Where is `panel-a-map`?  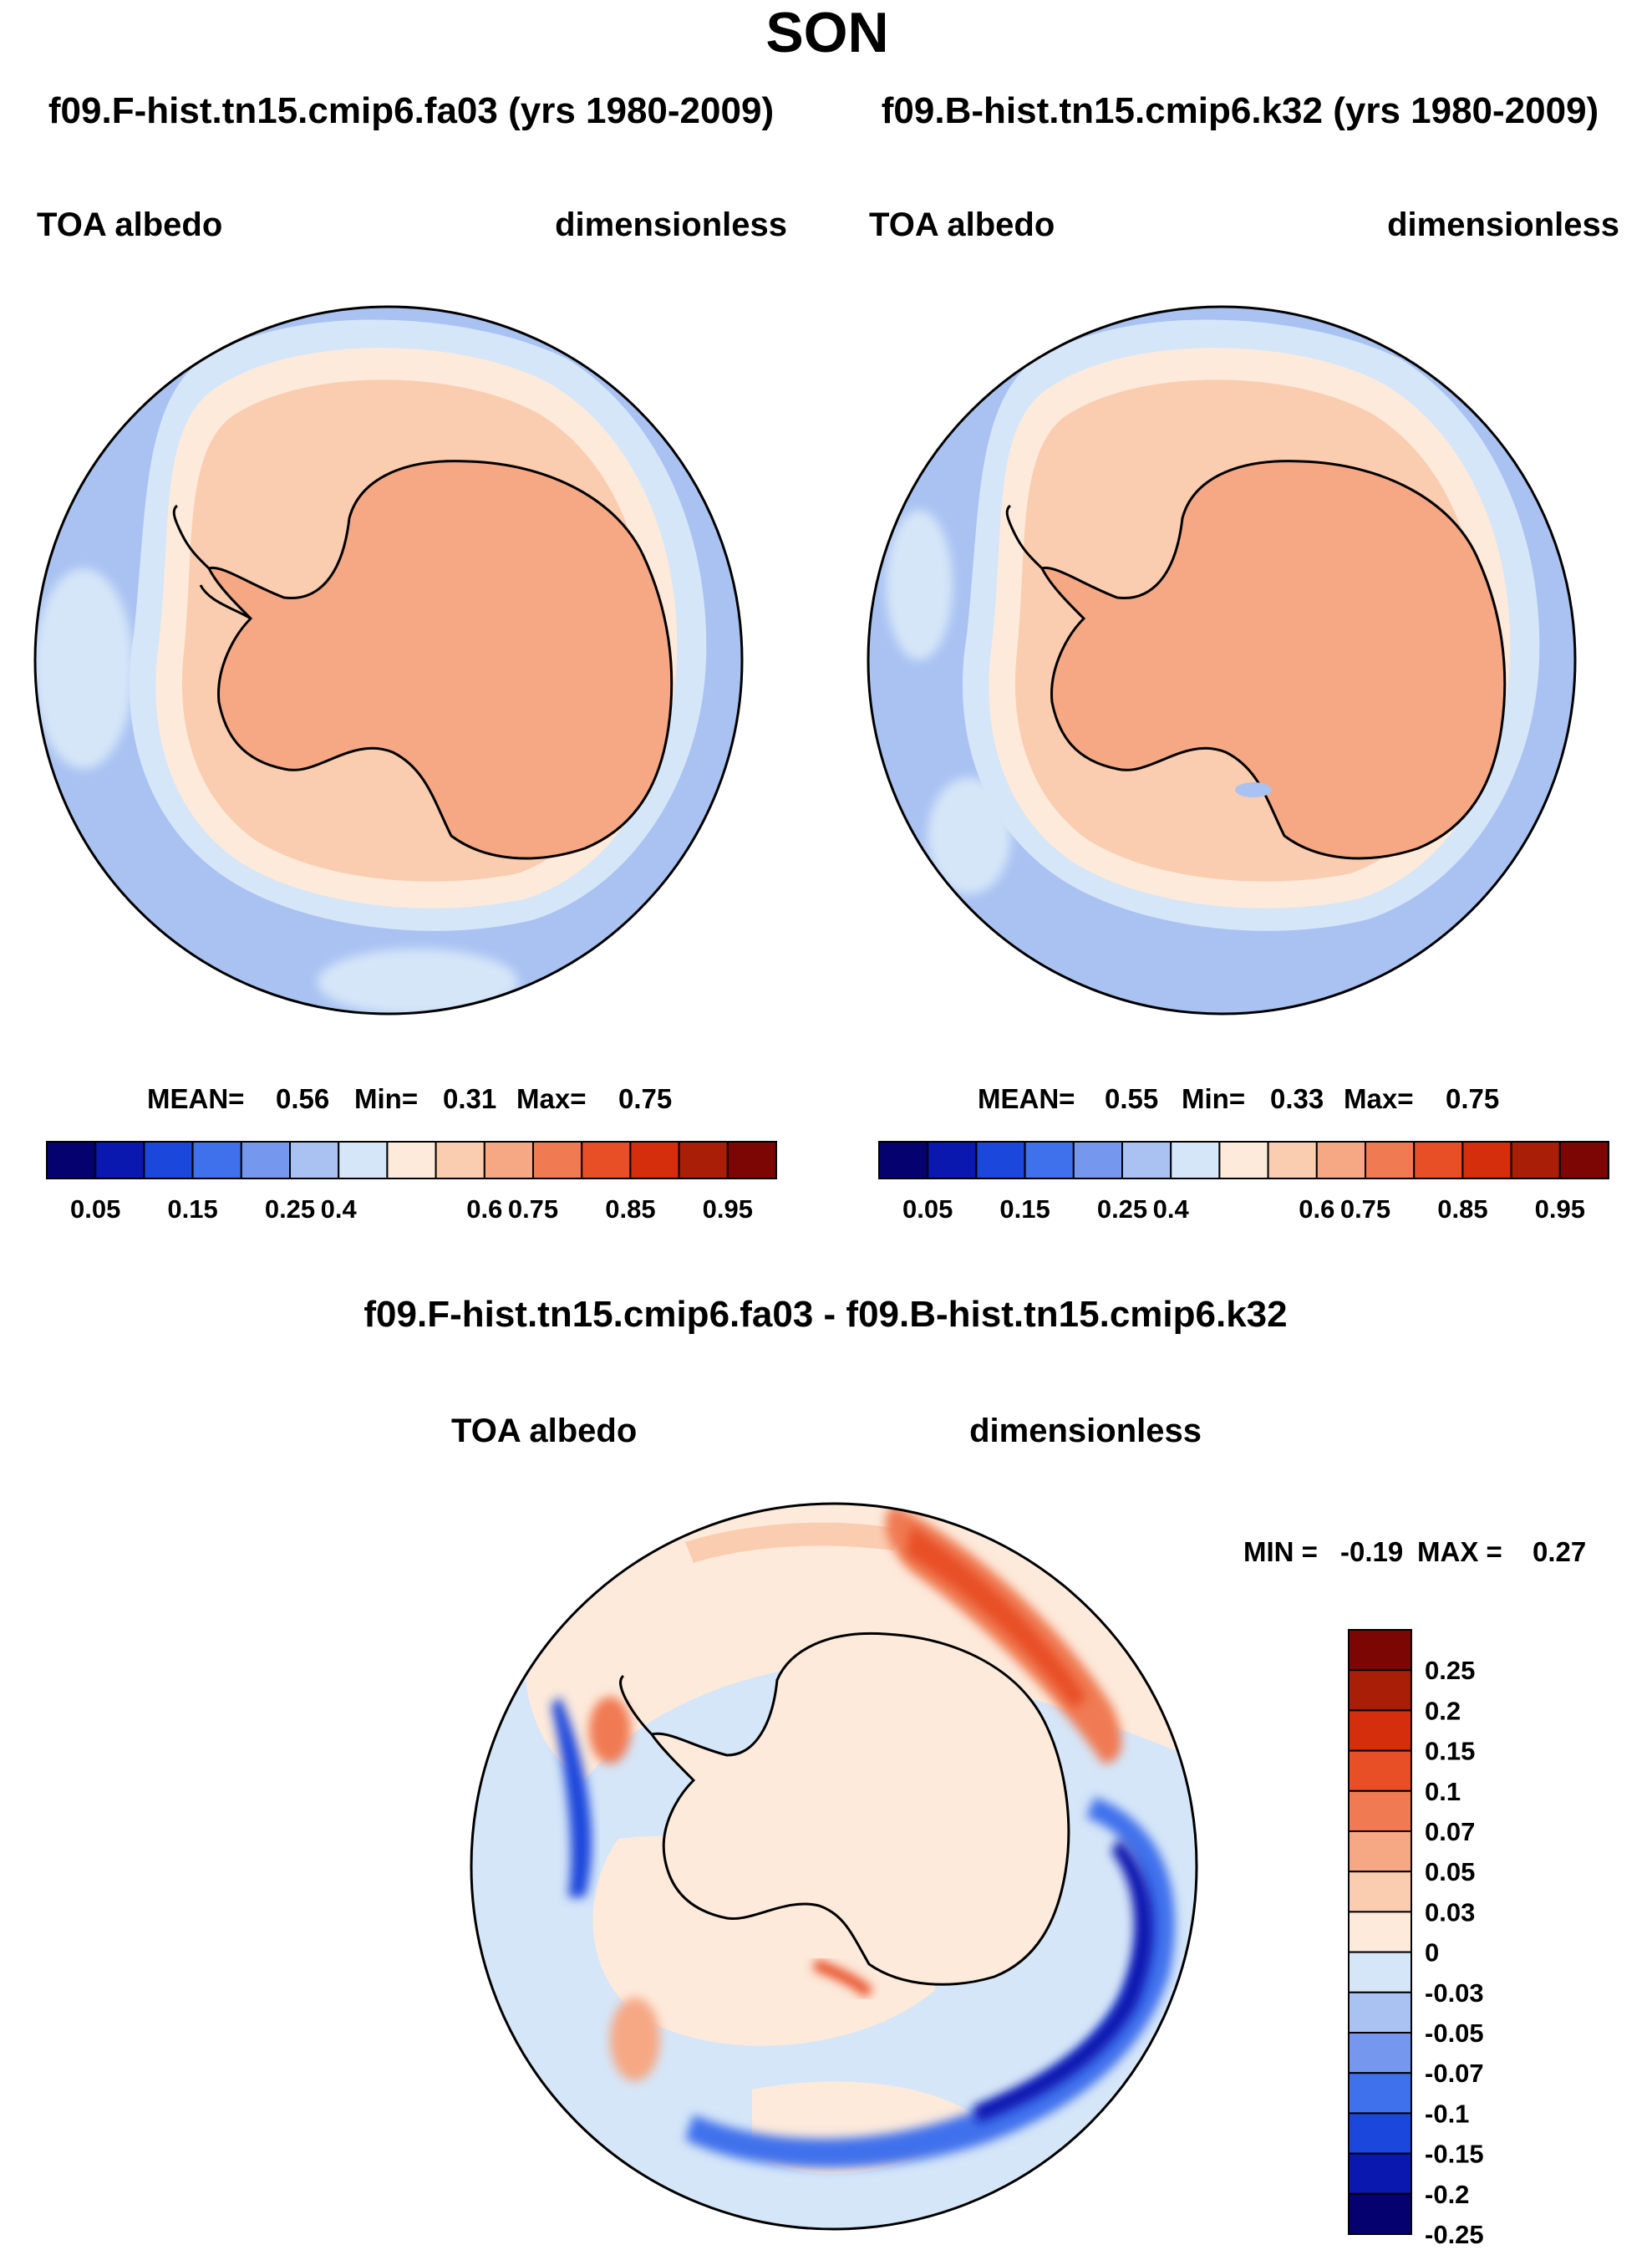 panel-a-map is located at coordinates (389, 660).